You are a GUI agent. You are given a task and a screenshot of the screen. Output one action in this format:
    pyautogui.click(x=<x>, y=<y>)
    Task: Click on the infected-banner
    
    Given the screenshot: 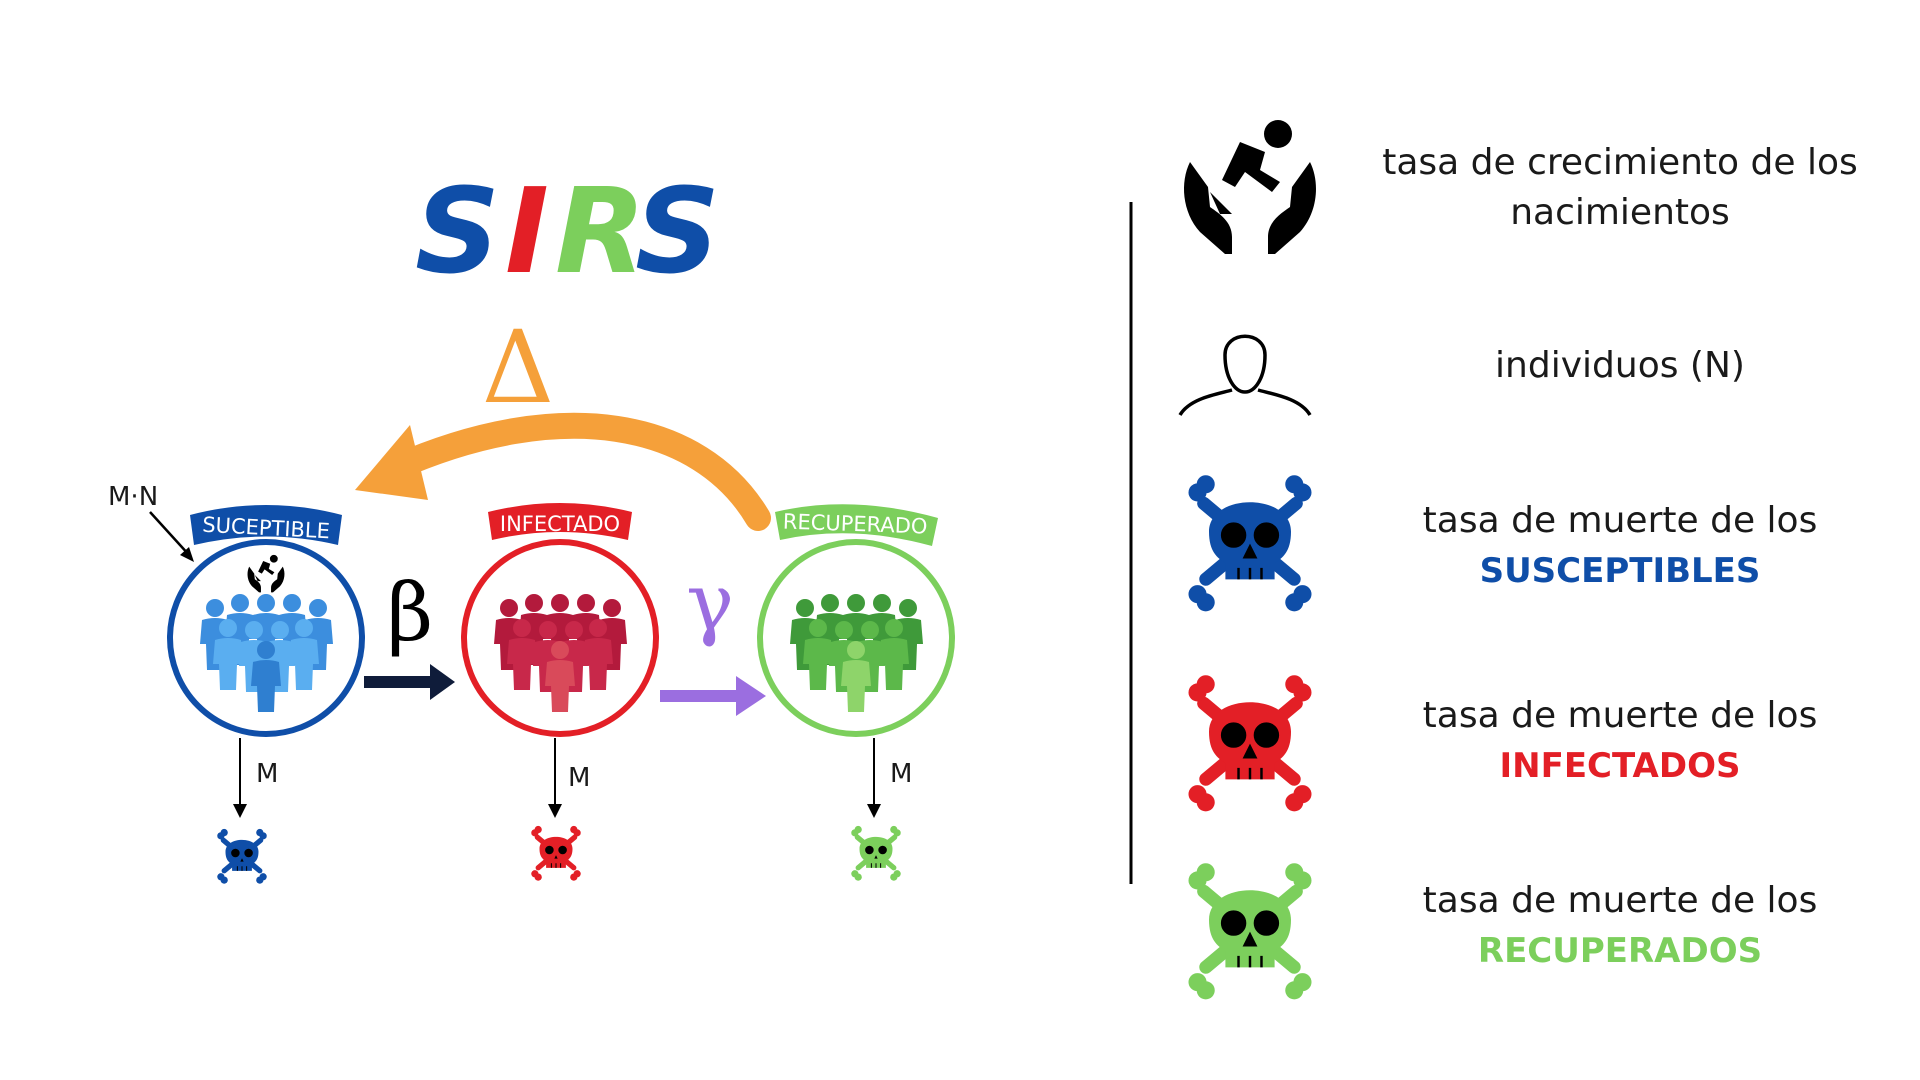 What is the action you would take?
    pyautogui.click(x=560, y=521)
    